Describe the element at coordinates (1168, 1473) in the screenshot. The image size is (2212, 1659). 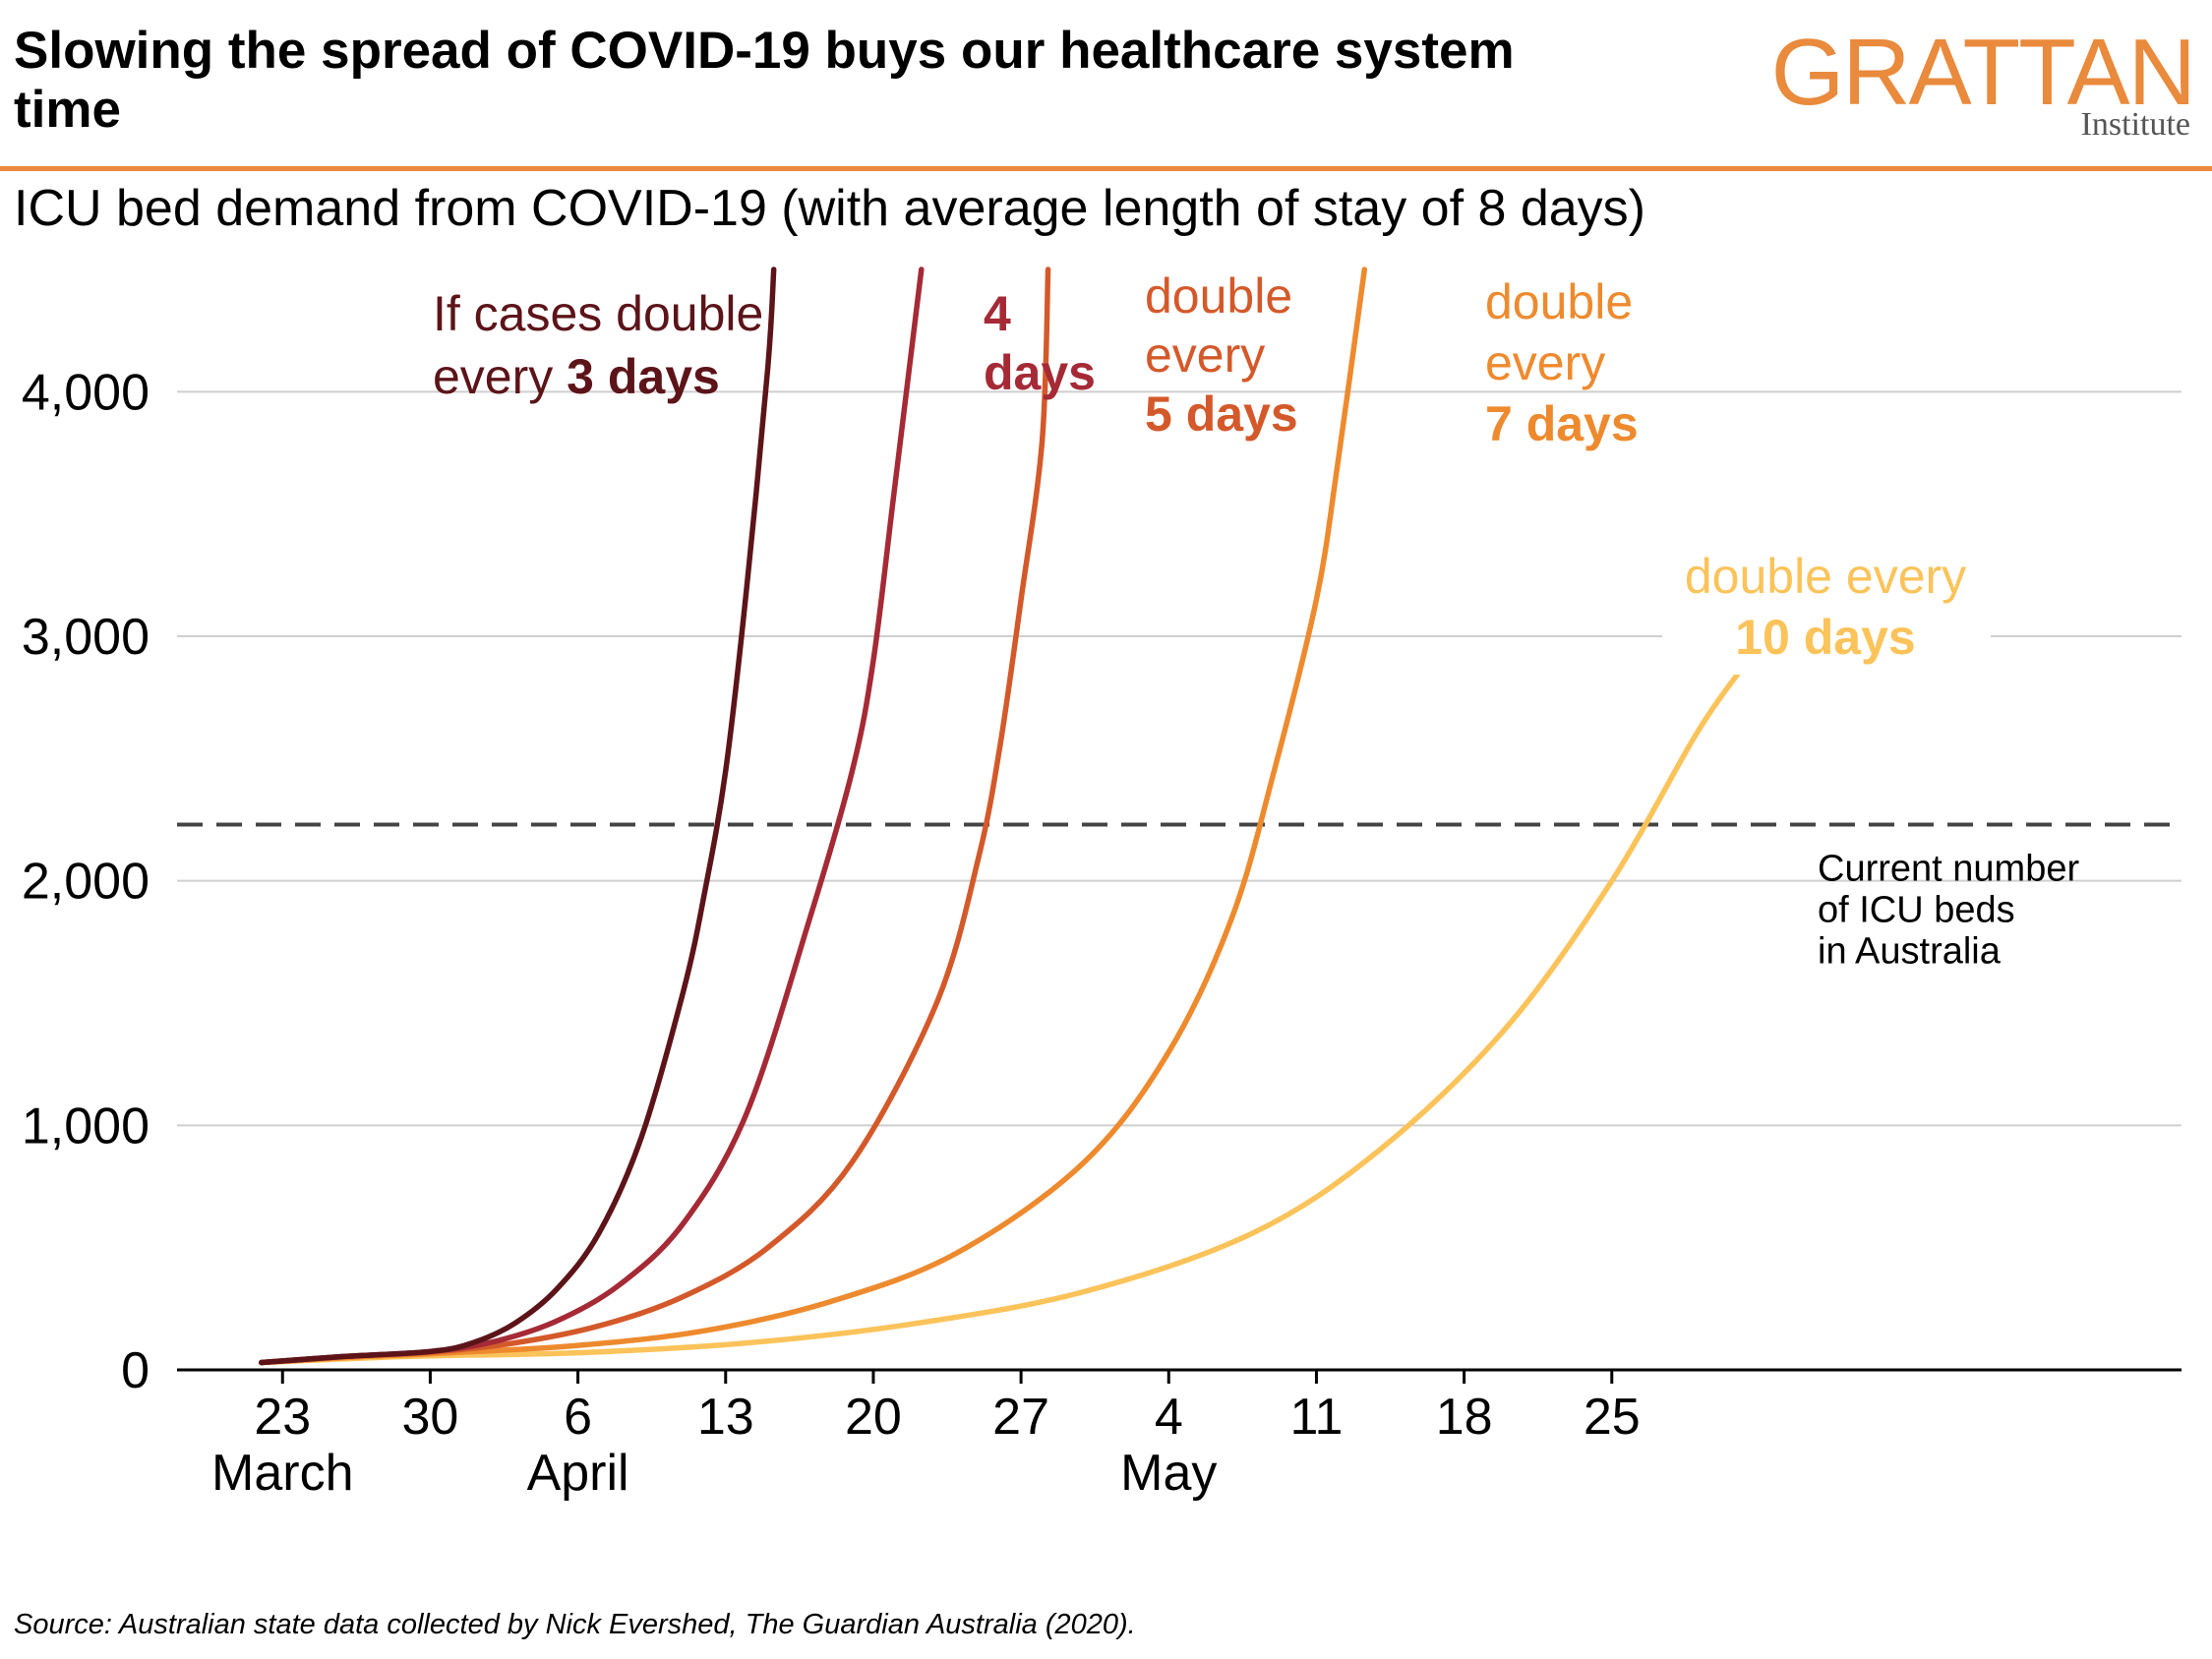
I see `month-label: May` at that location.